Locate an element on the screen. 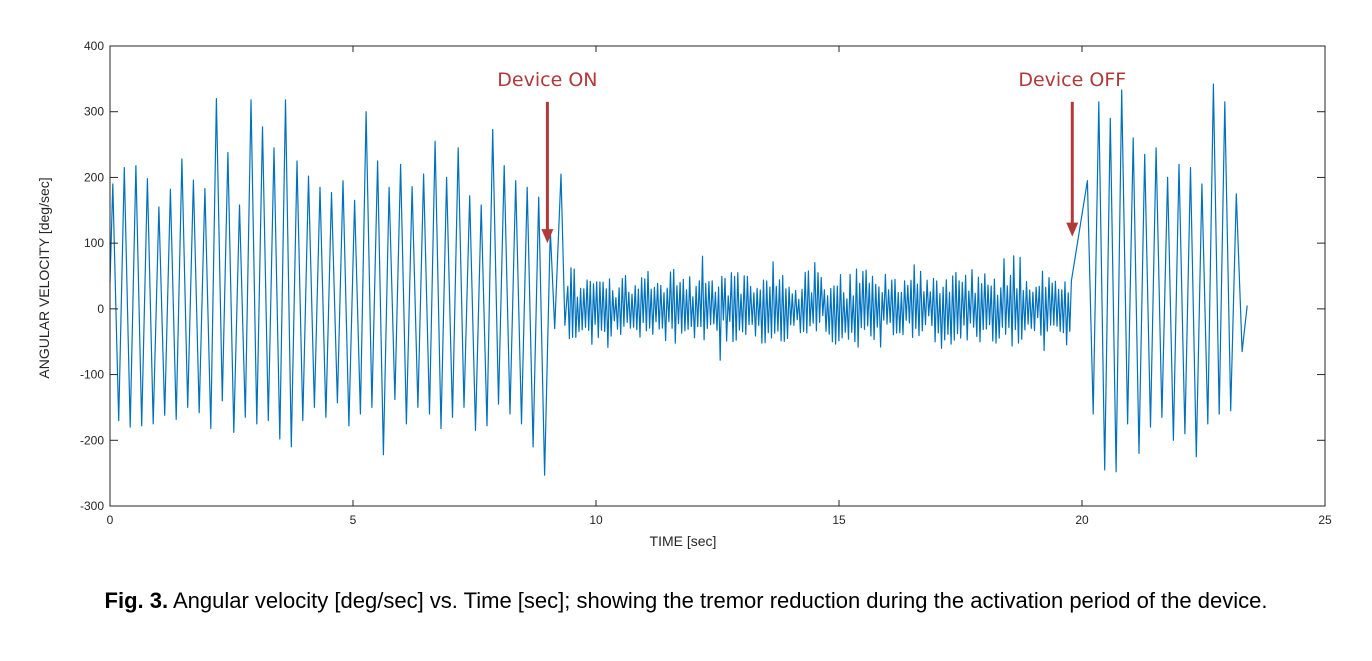 This screenshot has height=661, width=1372. annotation-label: Device OFF is located at coordinates (1072, 80).